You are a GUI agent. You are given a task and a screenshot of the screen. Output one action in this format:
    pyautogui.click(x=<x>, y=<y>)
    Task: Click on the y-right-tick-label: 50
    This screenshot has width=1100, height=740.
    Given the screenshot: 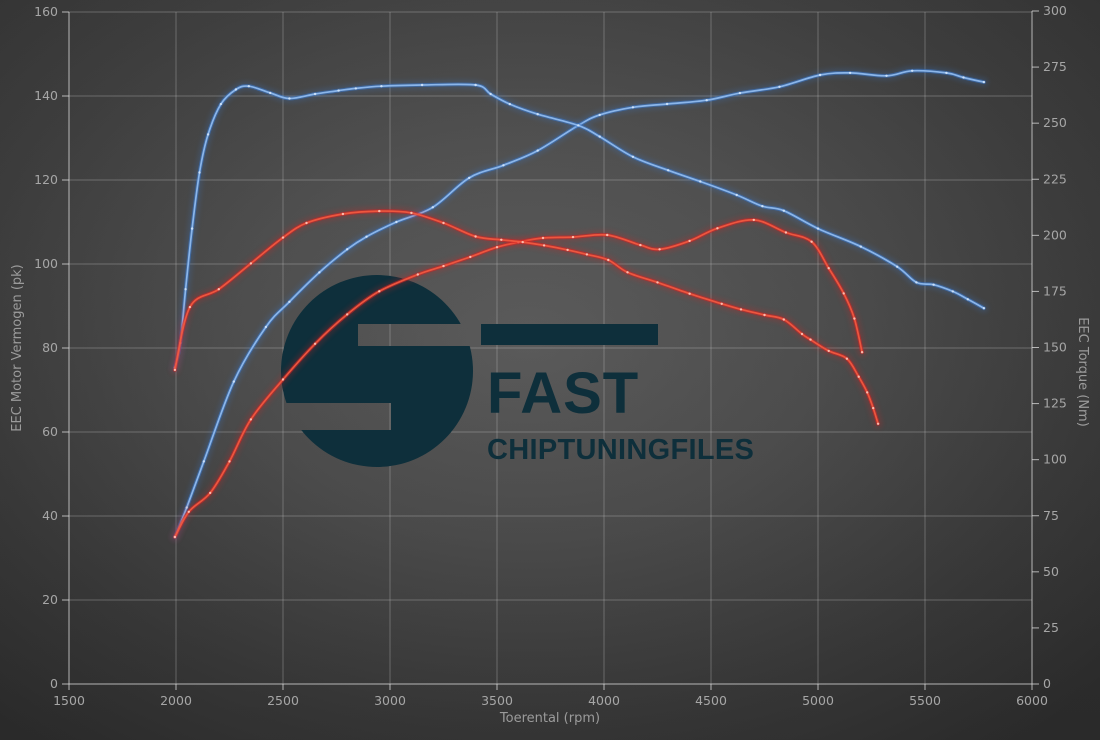 What is the action you would take?
    pyautogui.click(x=1051, y=571)
    